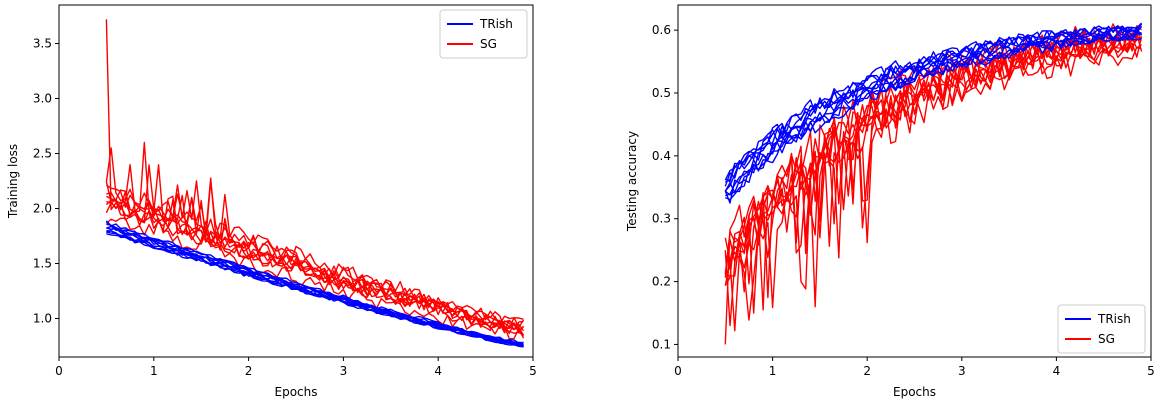  I want to click on testing-accuracy-legend: TRish SG, so click(1101, 329).